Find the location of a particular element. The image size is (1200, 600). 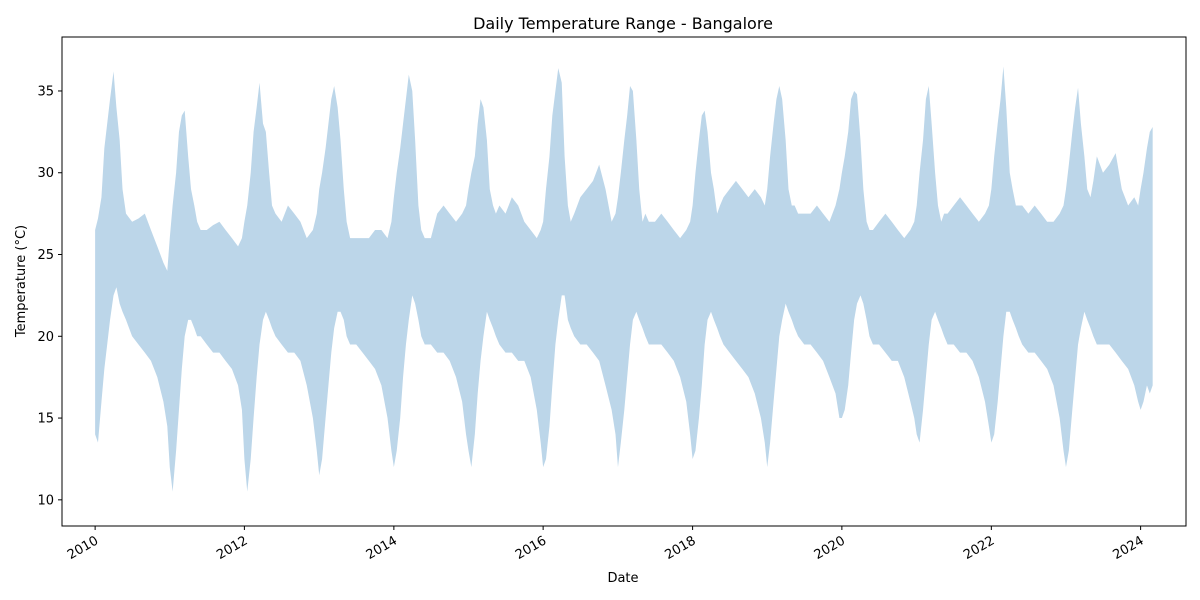

x-axis: 2010 2012 2014 2016 2018 2020 2022 2024 is located at coordinates (606, 544).